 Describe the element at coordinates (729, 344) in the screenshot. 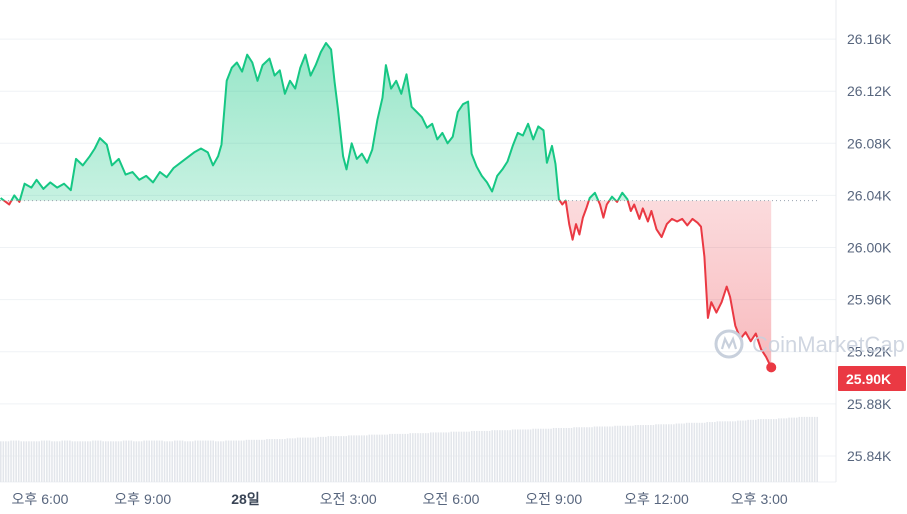

I see `coinmarketcap-logo-icon` at that location.